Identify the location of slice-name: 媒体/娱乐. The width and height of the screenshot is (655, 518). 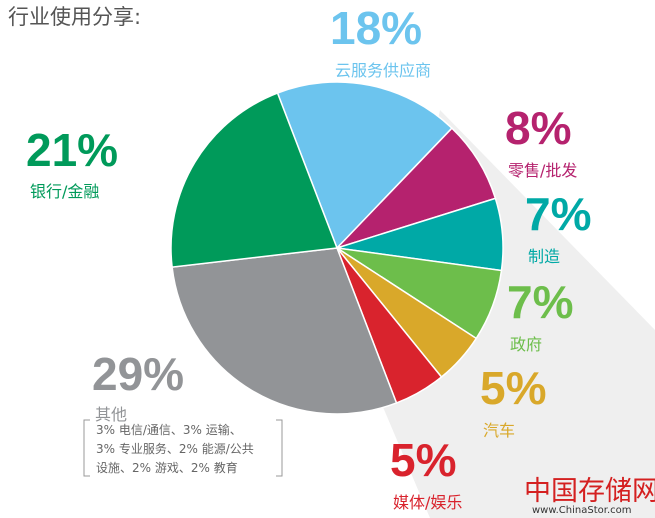
(427, 502).